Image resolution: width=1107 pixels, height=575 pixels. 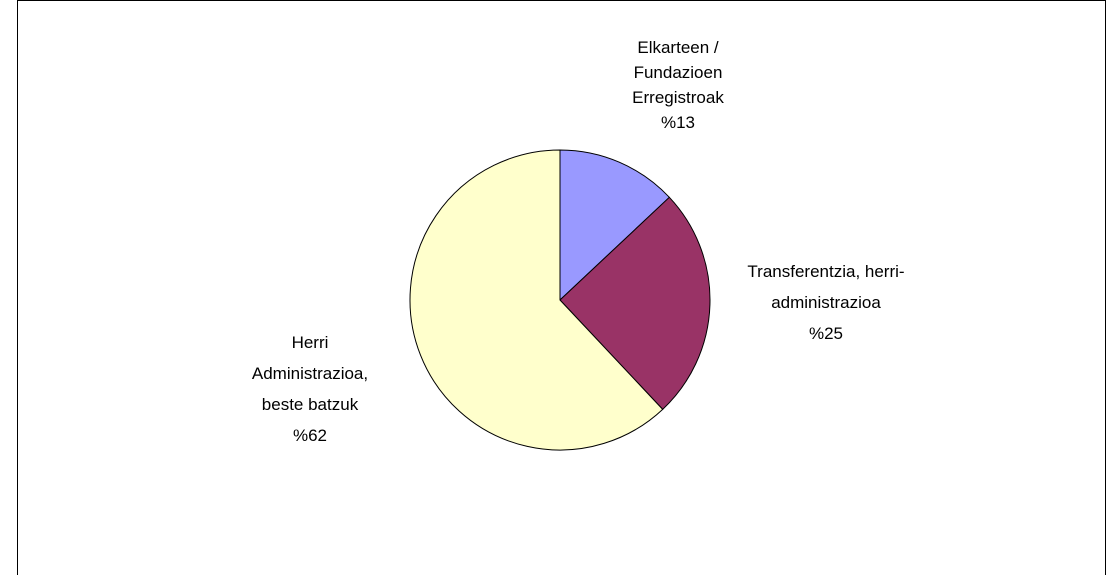 What do you see at coordinates (826, 287) in the screenshot?
I see `category-label: Transferentzia, herri-administrazioa` at bounding box center [826, 287].